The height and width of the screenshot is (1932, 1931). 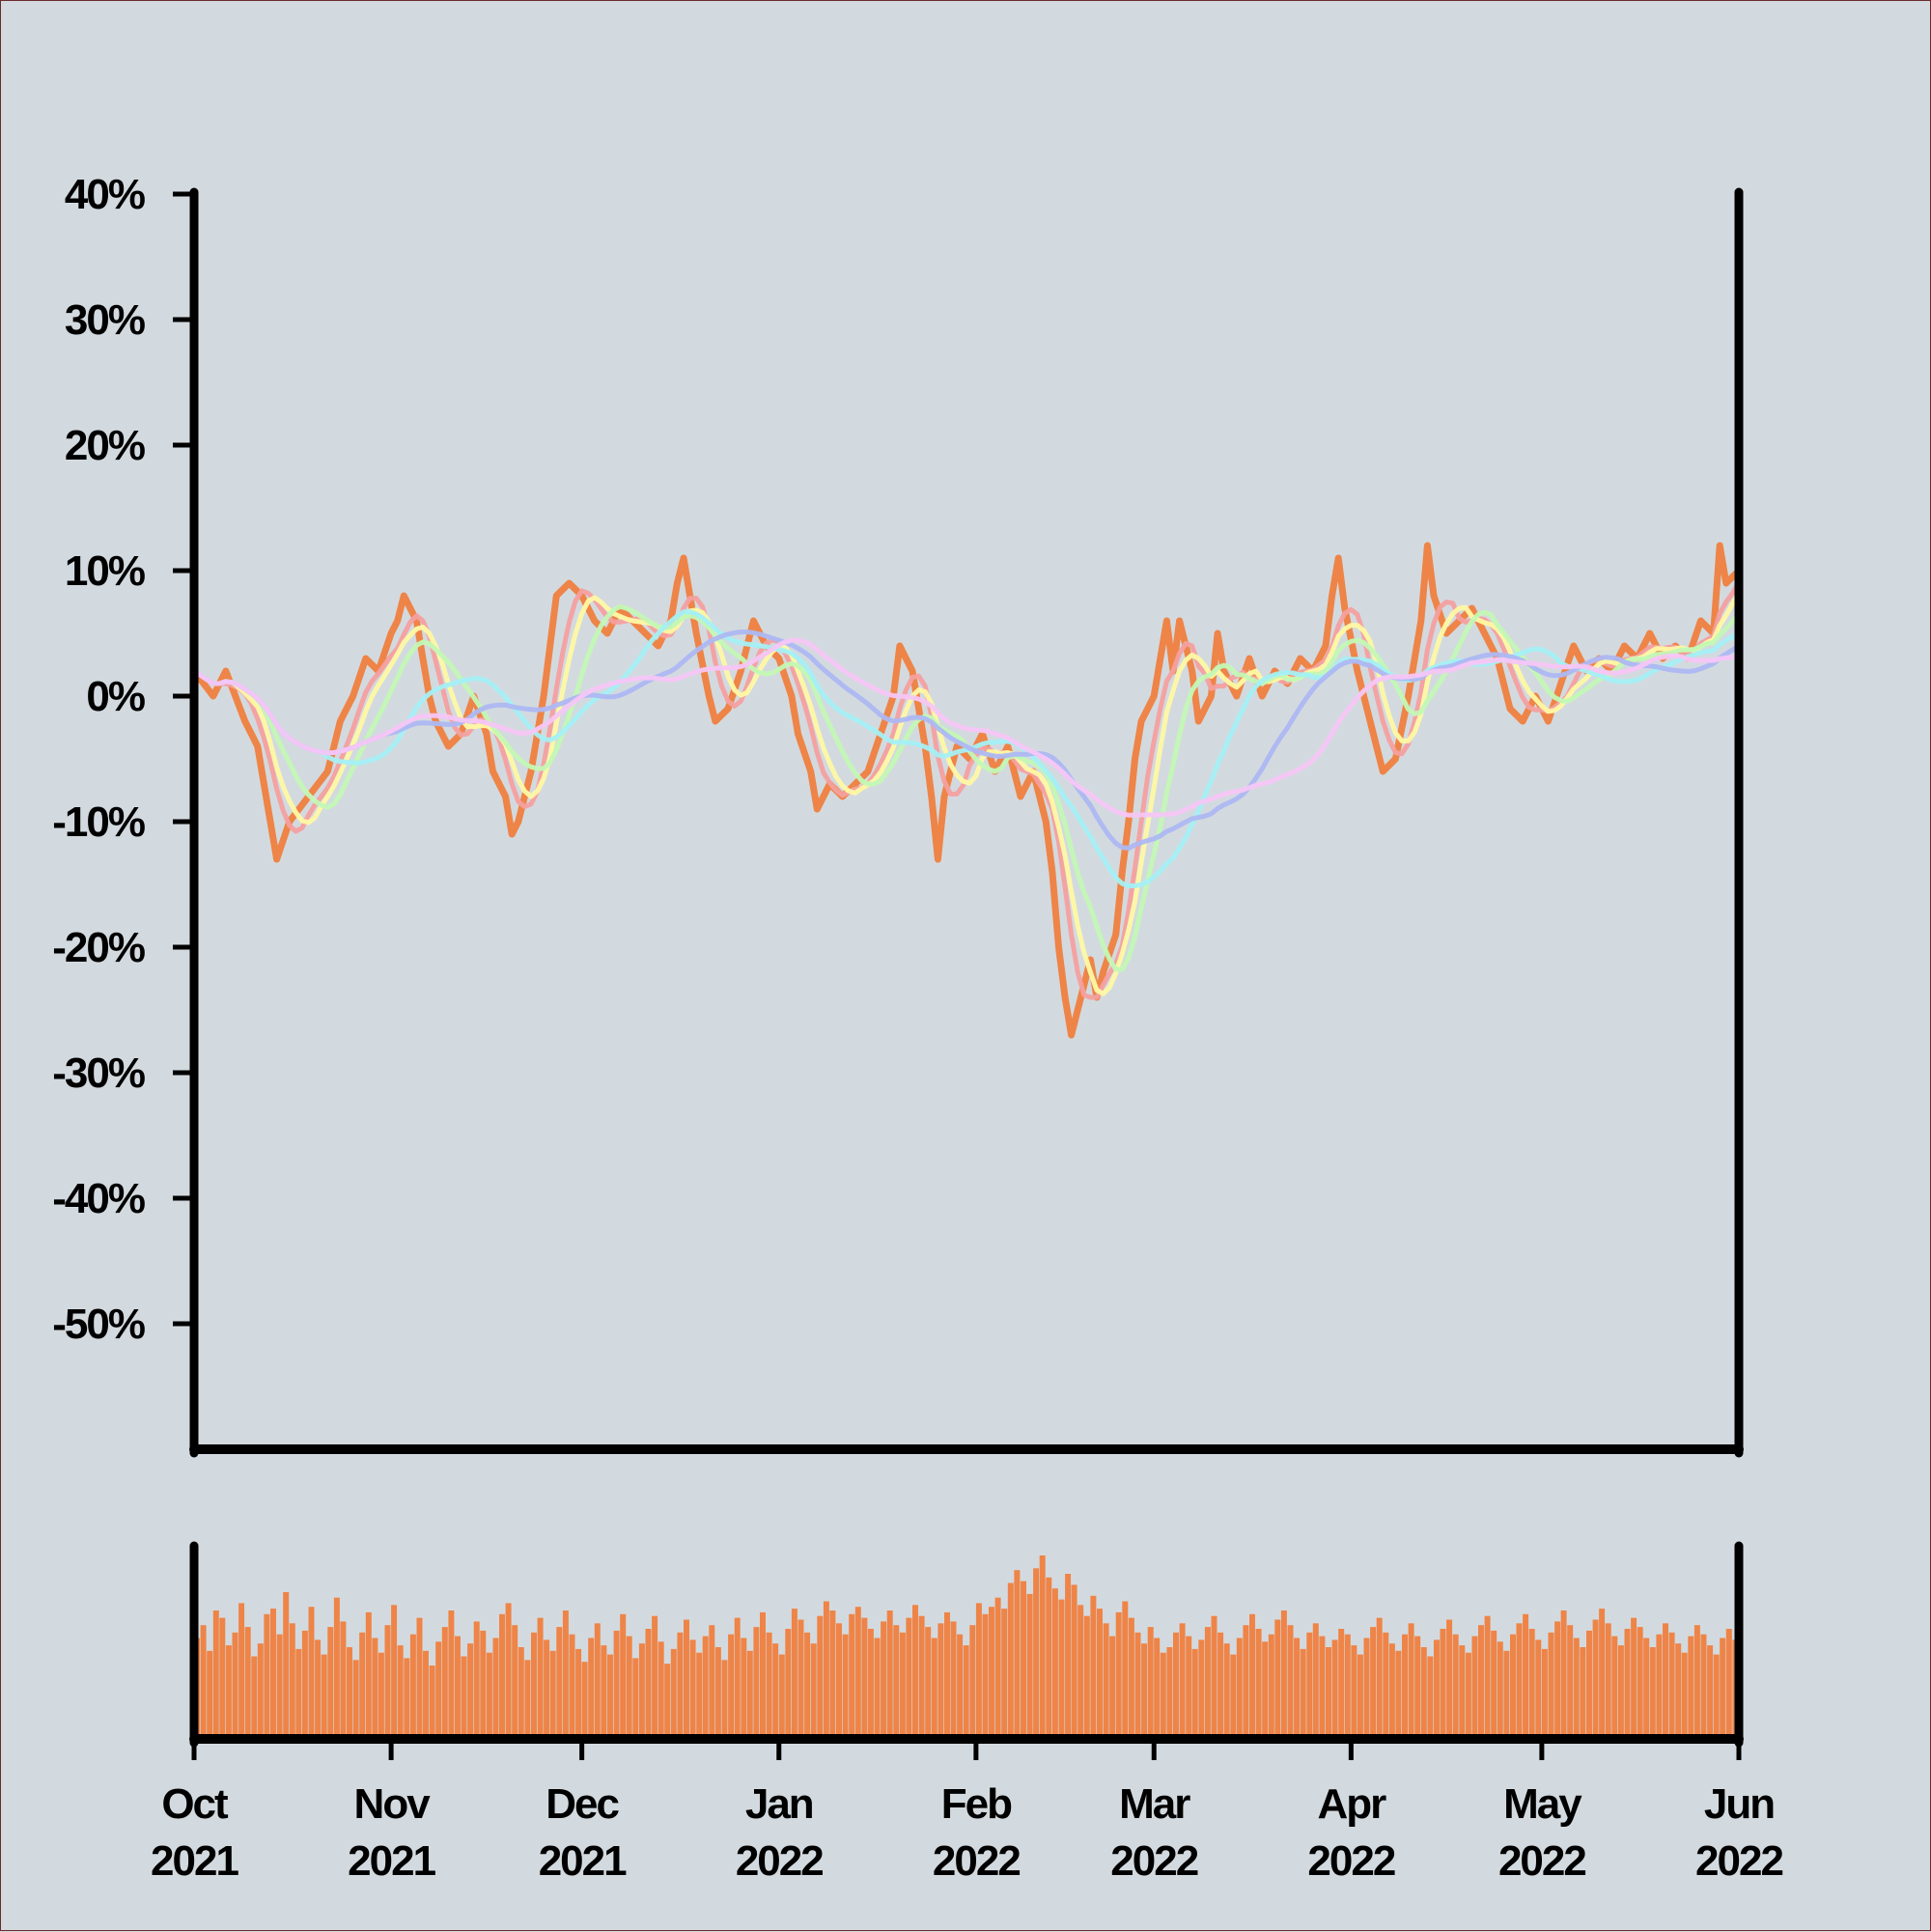 I want to click on x-tick-month: Dec, so click(x=582, y=1804).